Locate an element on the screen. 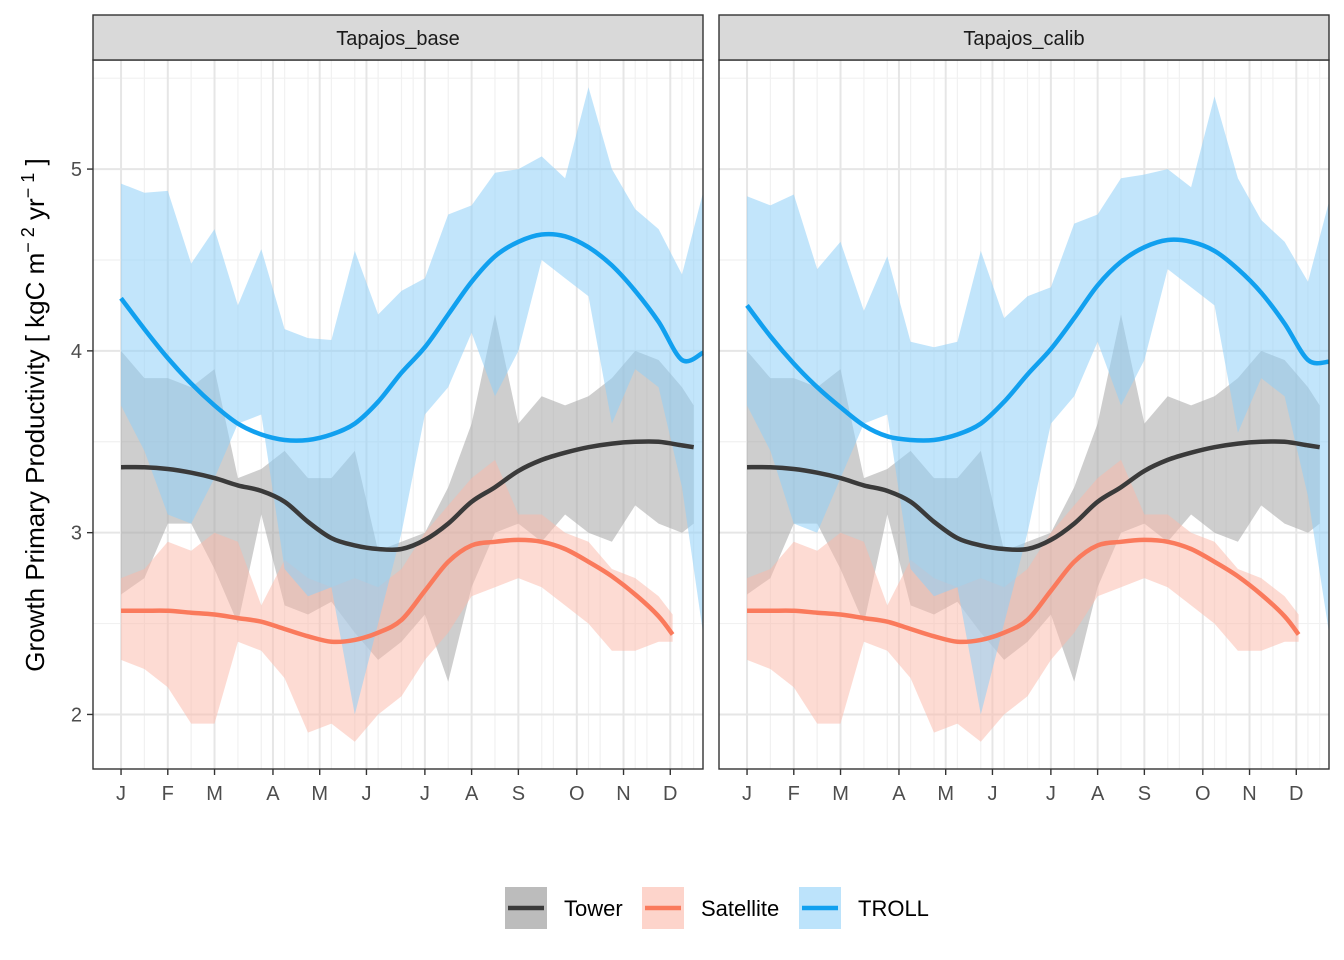 This screenshot has height=960, width=1344. y-axis-title-mid: yr is located at coordinates (35, 212).